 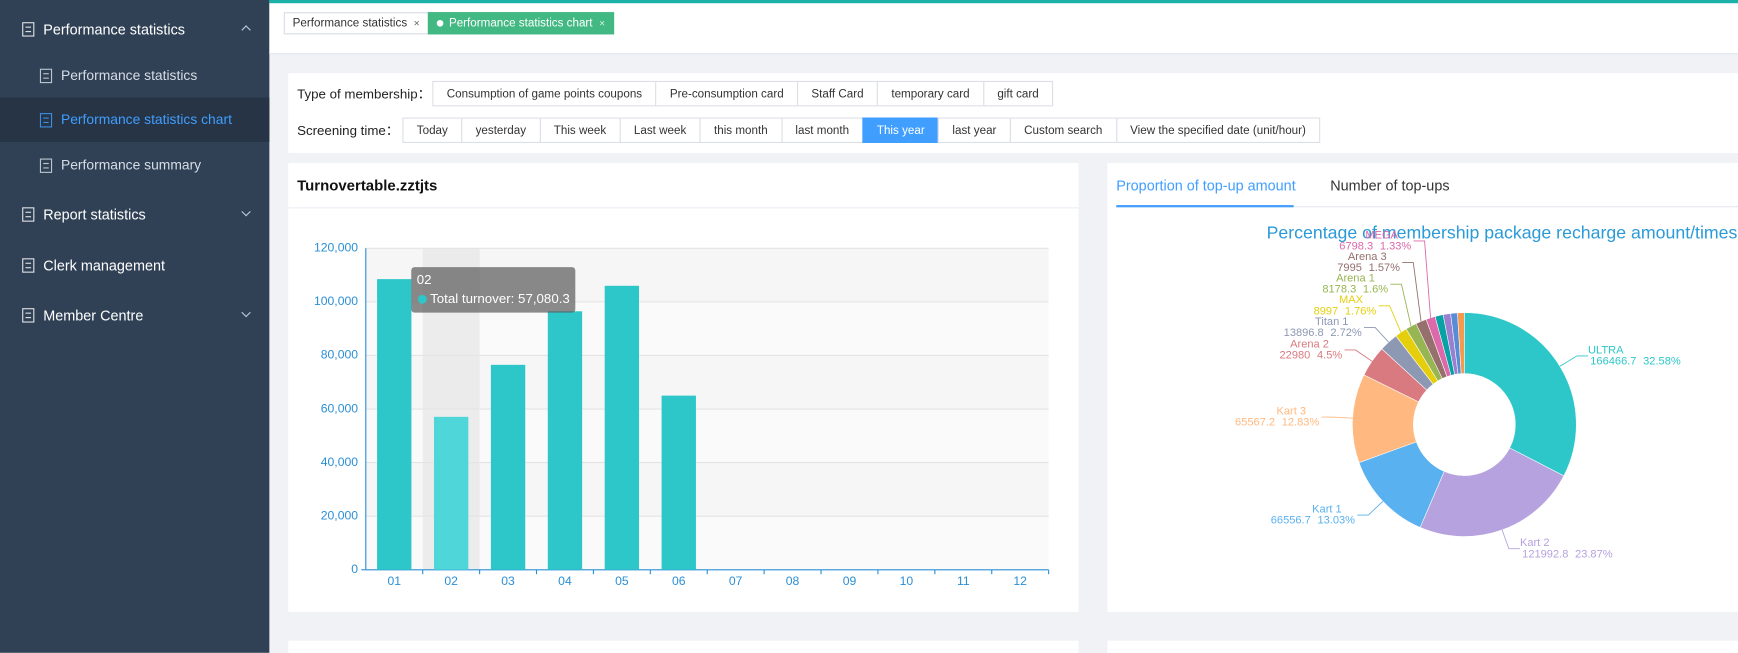 I want to click on slice-name: Kart 3, so click(x=1291, y=411).